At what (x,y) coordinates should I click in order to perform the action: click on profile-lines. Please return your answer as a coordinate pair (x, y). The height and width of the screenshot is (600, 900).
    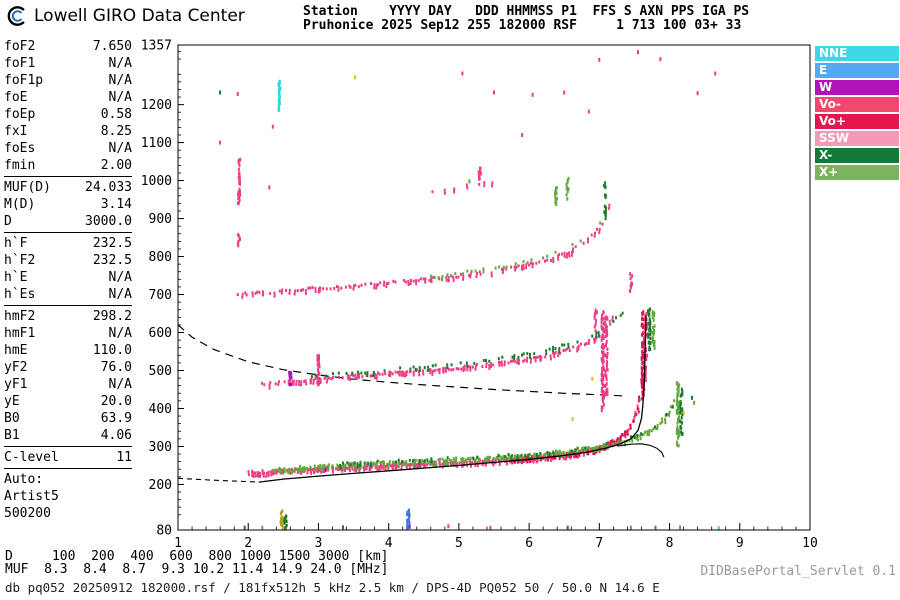
    Looking at the image, I should click on (461, 399).